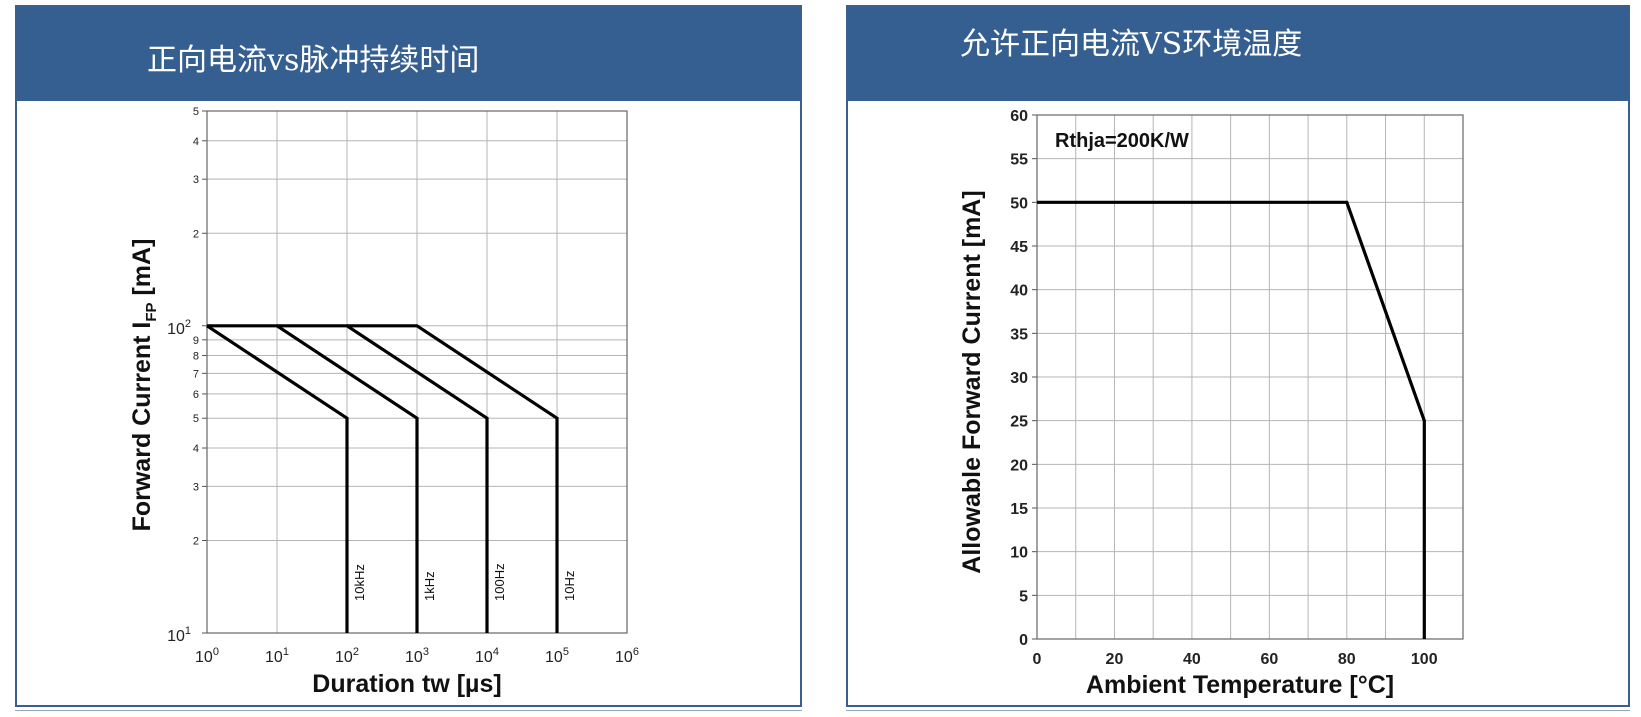 Image resolution: width=1641 pixels, height=717 pixels. I want to click on y-tick-label: 15, so click(1019, 509).